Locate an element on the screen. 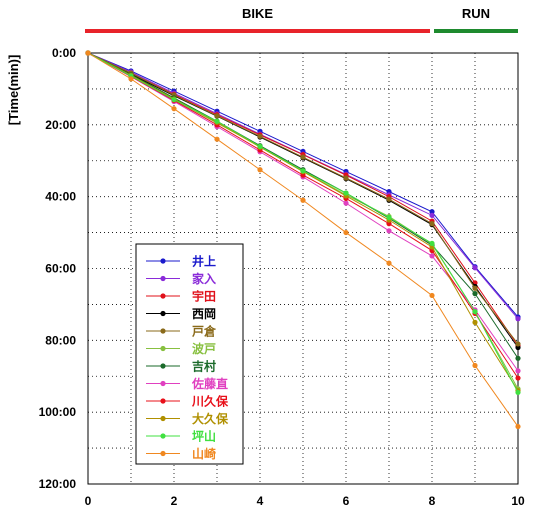 The height and width of the screenshot is (516, 534). y-tick-label: 100:00 is located at coordinates (58, 412).